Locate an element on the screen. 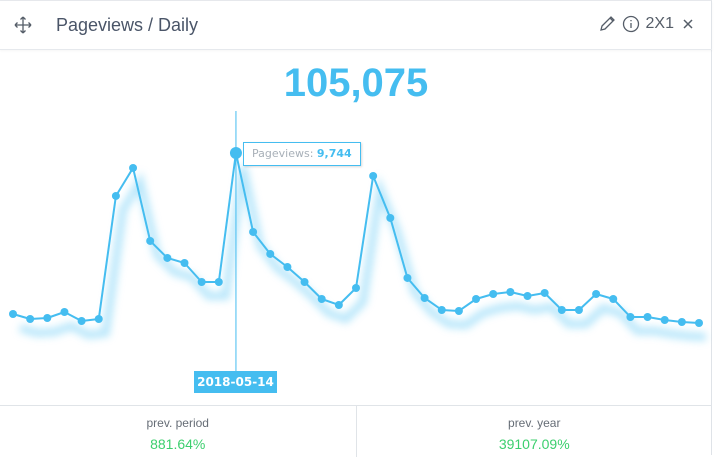  prev-year-value: 39107.09% is located at coordinates (534, 444).